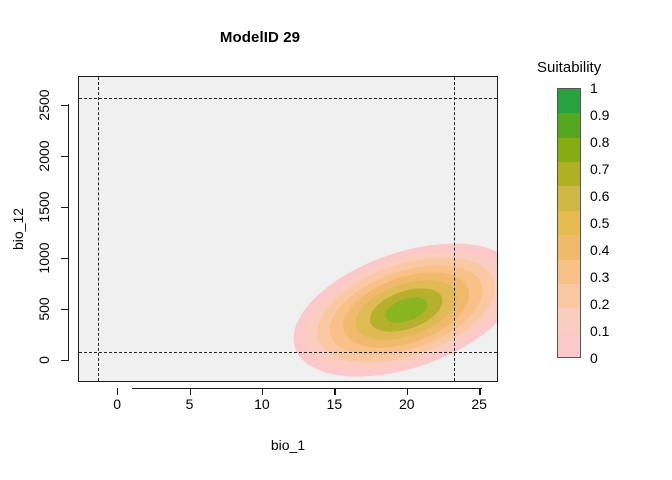 The image size is (672, 480). What do you see at coordinates (262, 404) in the screenshot?
I see `x-tick-label: 10` at bounding box center [262, 404].